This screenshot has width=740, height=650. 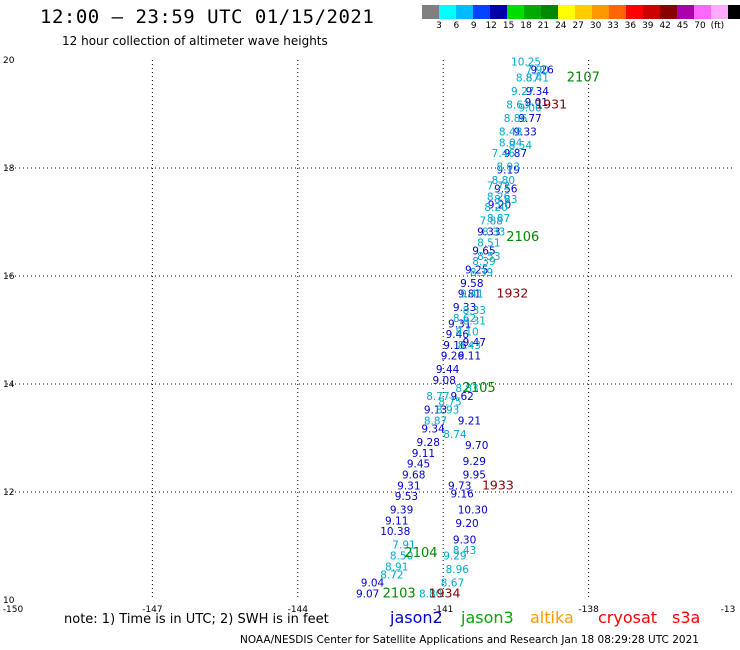 I want to click on jason3-swh-value: 7.88, so click(x=491, y=222).